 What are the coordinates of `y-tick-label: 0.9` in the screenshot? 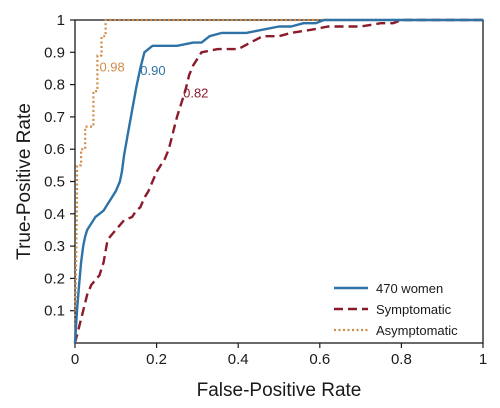 It's located at (54, 52).